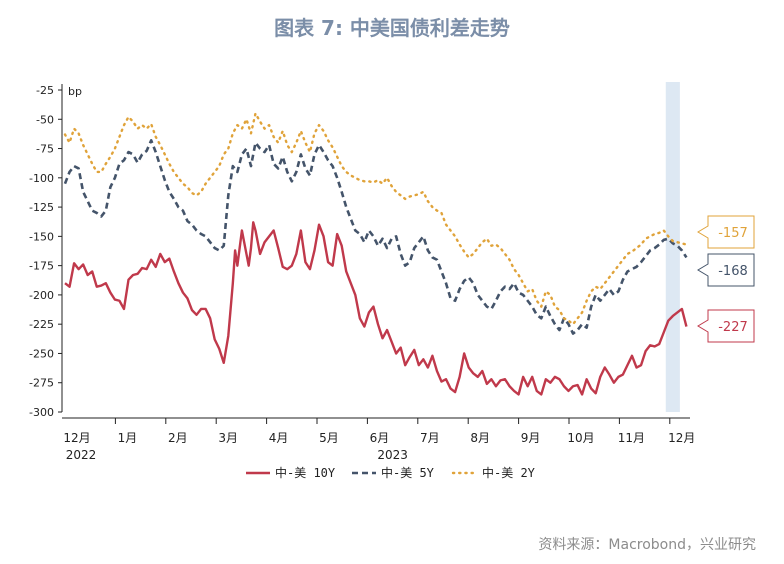 The height and width of the screenshot is (564, 784). What do you see at coordinates (733, 233) in the screenshot?
I see `end-value-label-2y: -157` at bounding box center [733, 233].